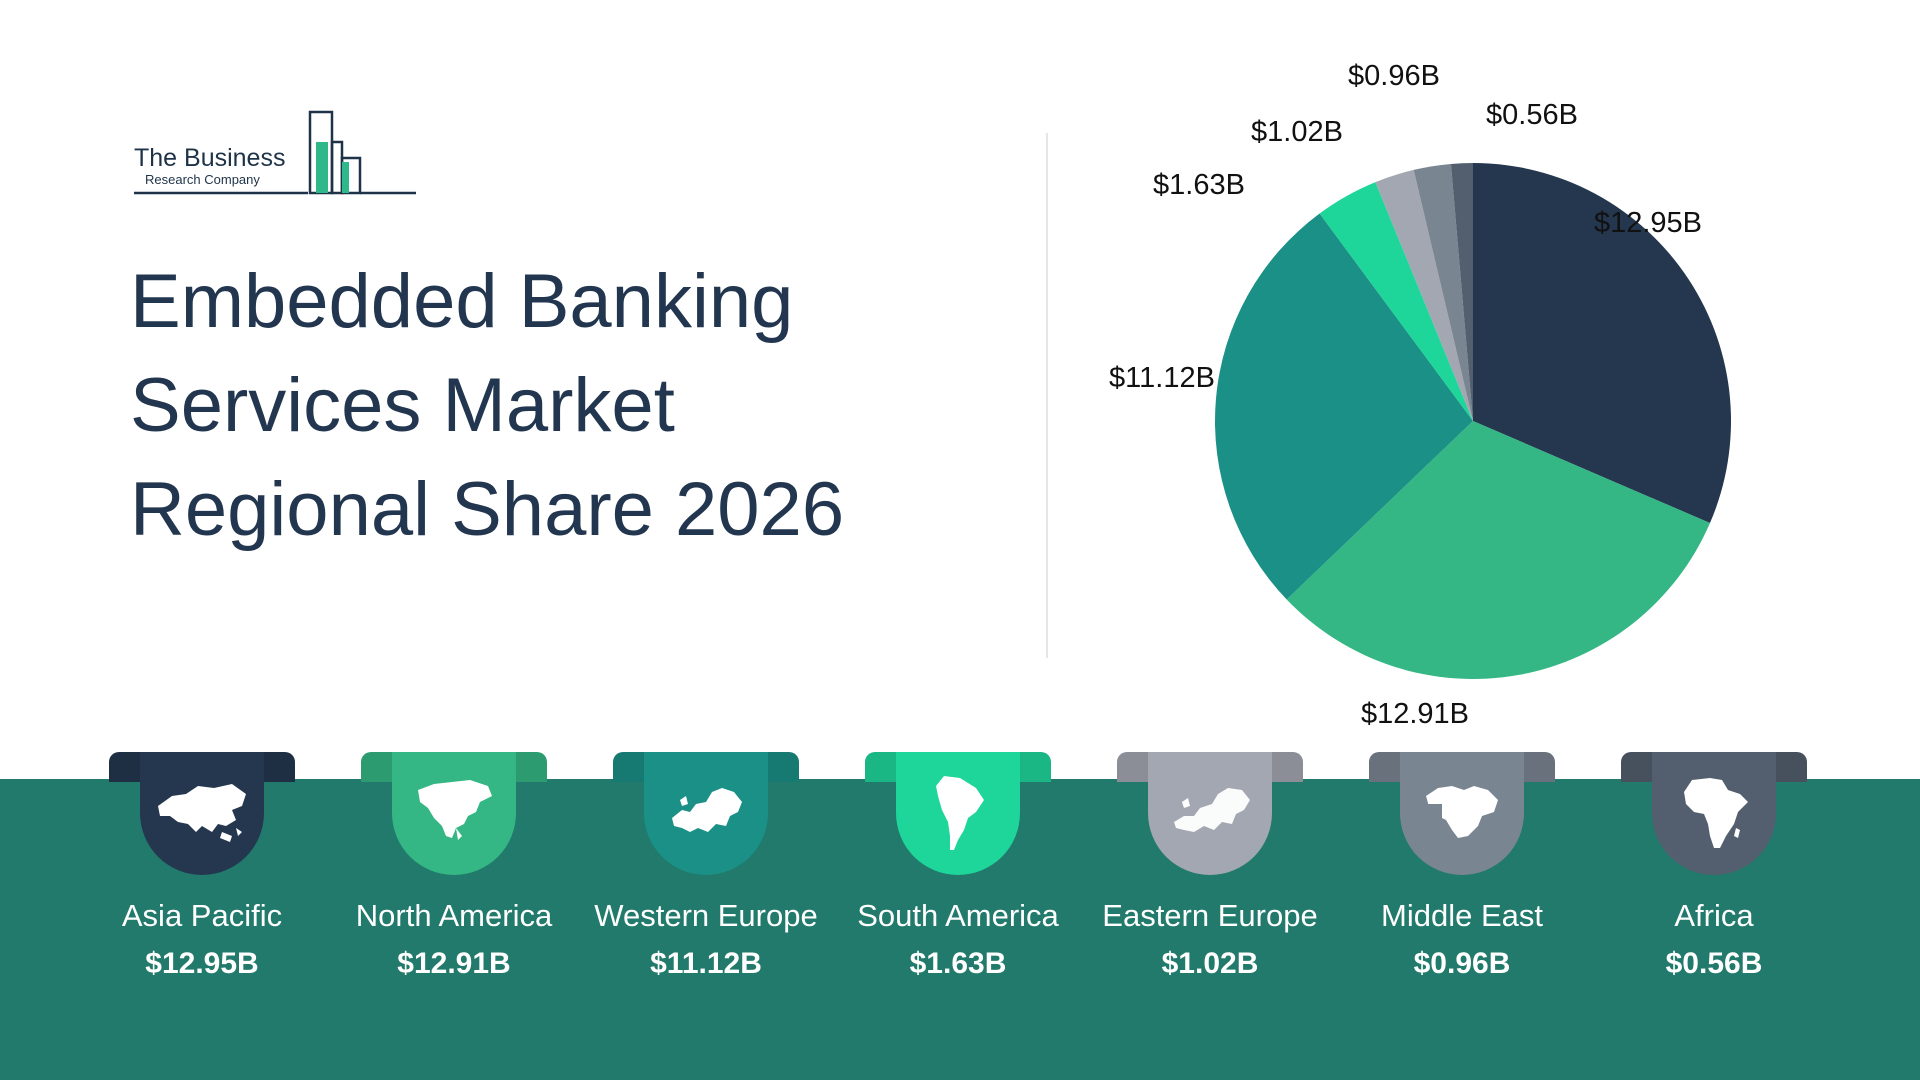 The width and height of the screenshot is (1920, 1080). I want to click on pie-slice-south-america, so click(1396, 301).